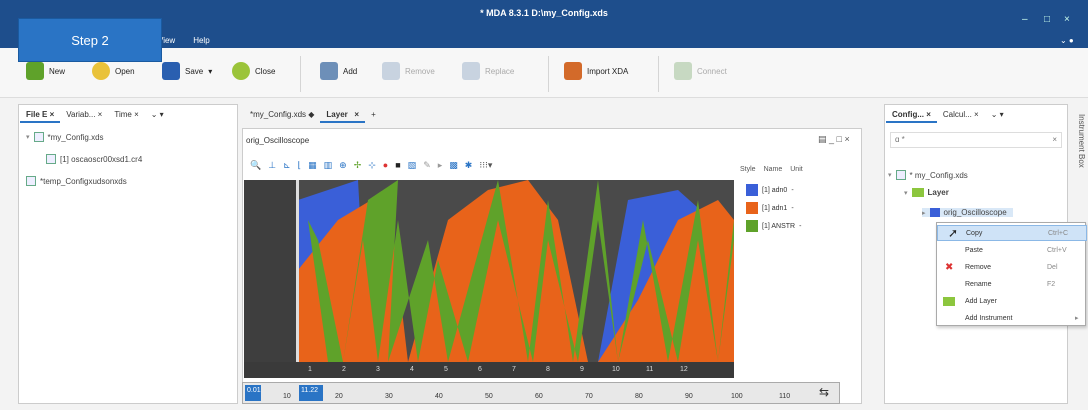 This screenshot has width=1088, height=410. I want to click on oscilloscope-title: orig_Oscilloscope, so click(278, 140).